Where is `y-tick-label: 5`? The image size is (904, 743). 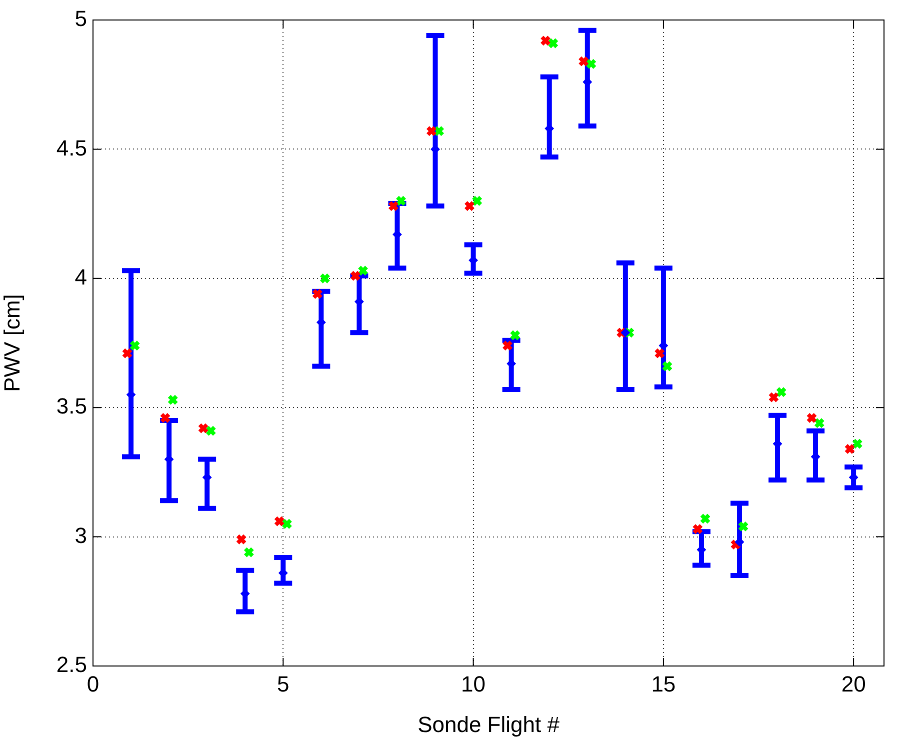
y-tick-label: 5 is located at coordinates (80, 19).